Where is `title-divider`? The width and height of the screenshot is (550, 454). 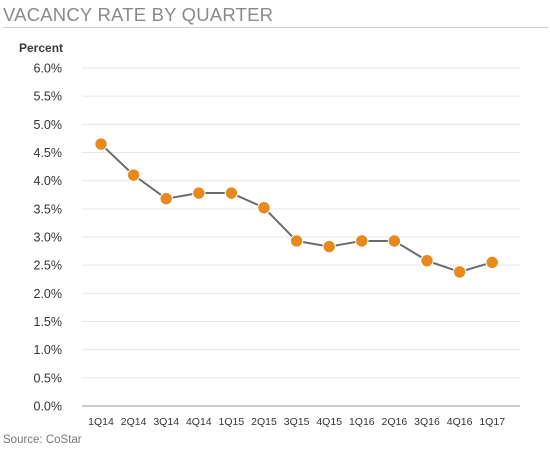 title-divider is located at coordinates (275, 27).